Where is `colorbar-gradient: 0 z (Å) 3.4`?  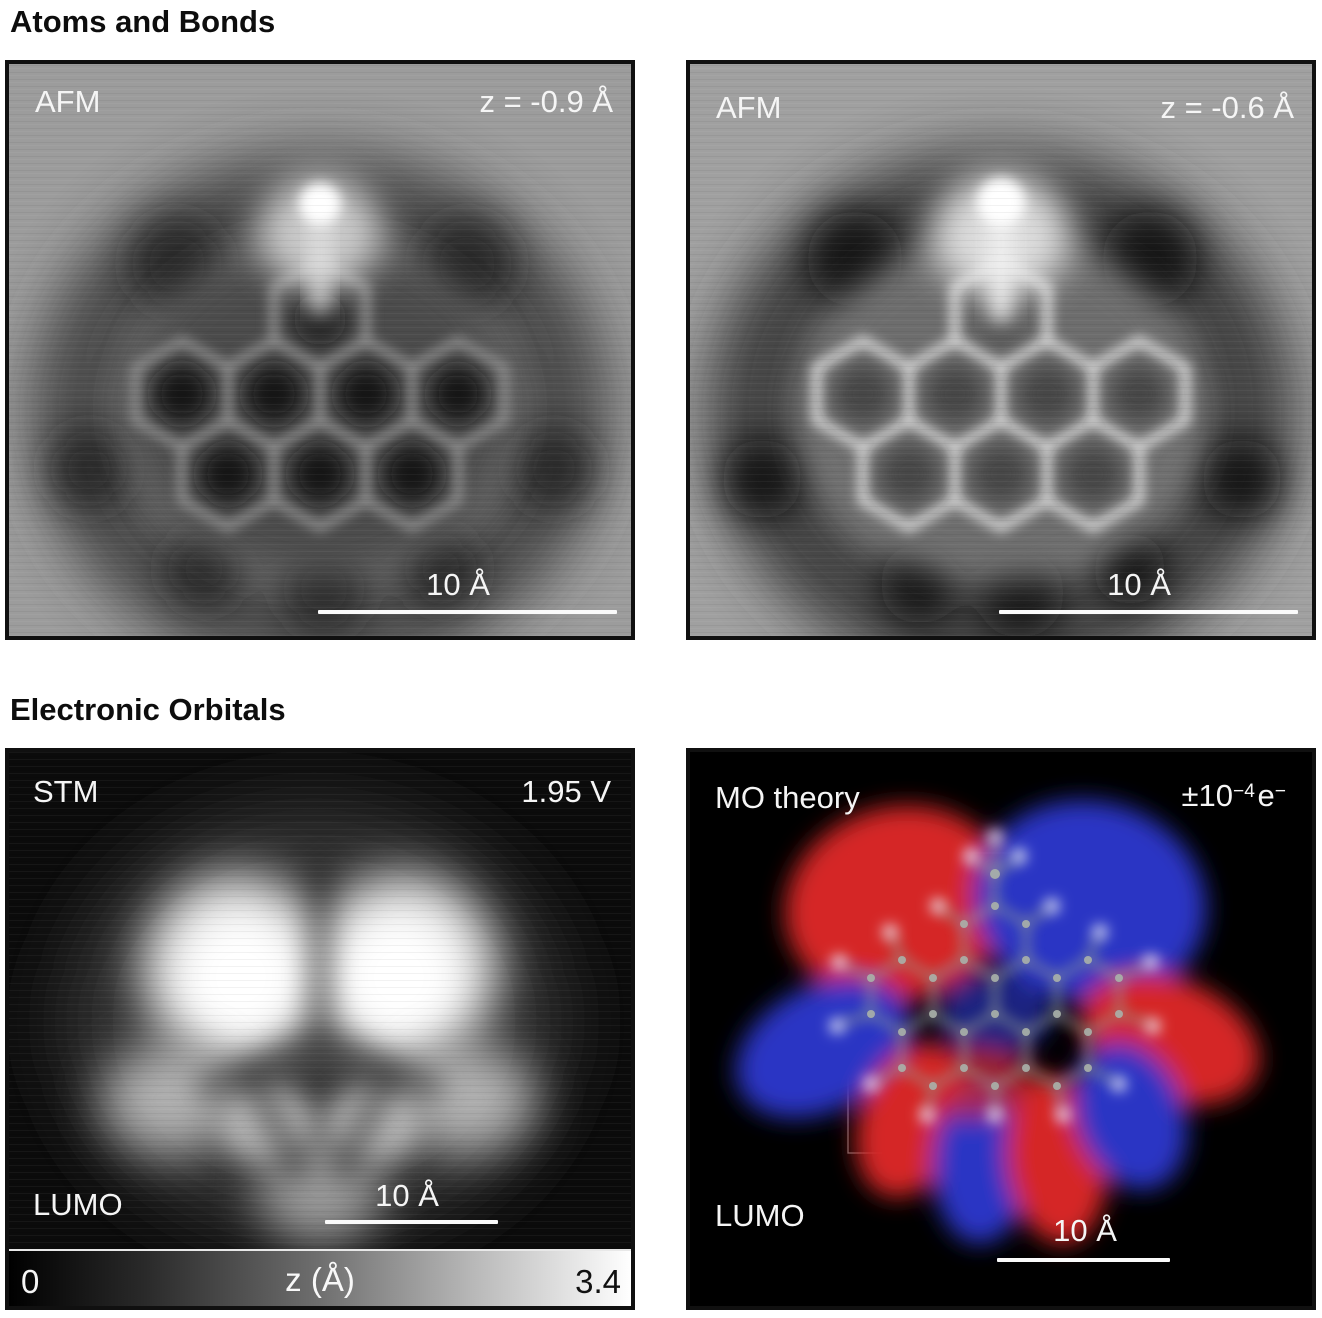 colorbar-gradient: 0 z (Å) 3.4 is located at coordinates (320, 1278).